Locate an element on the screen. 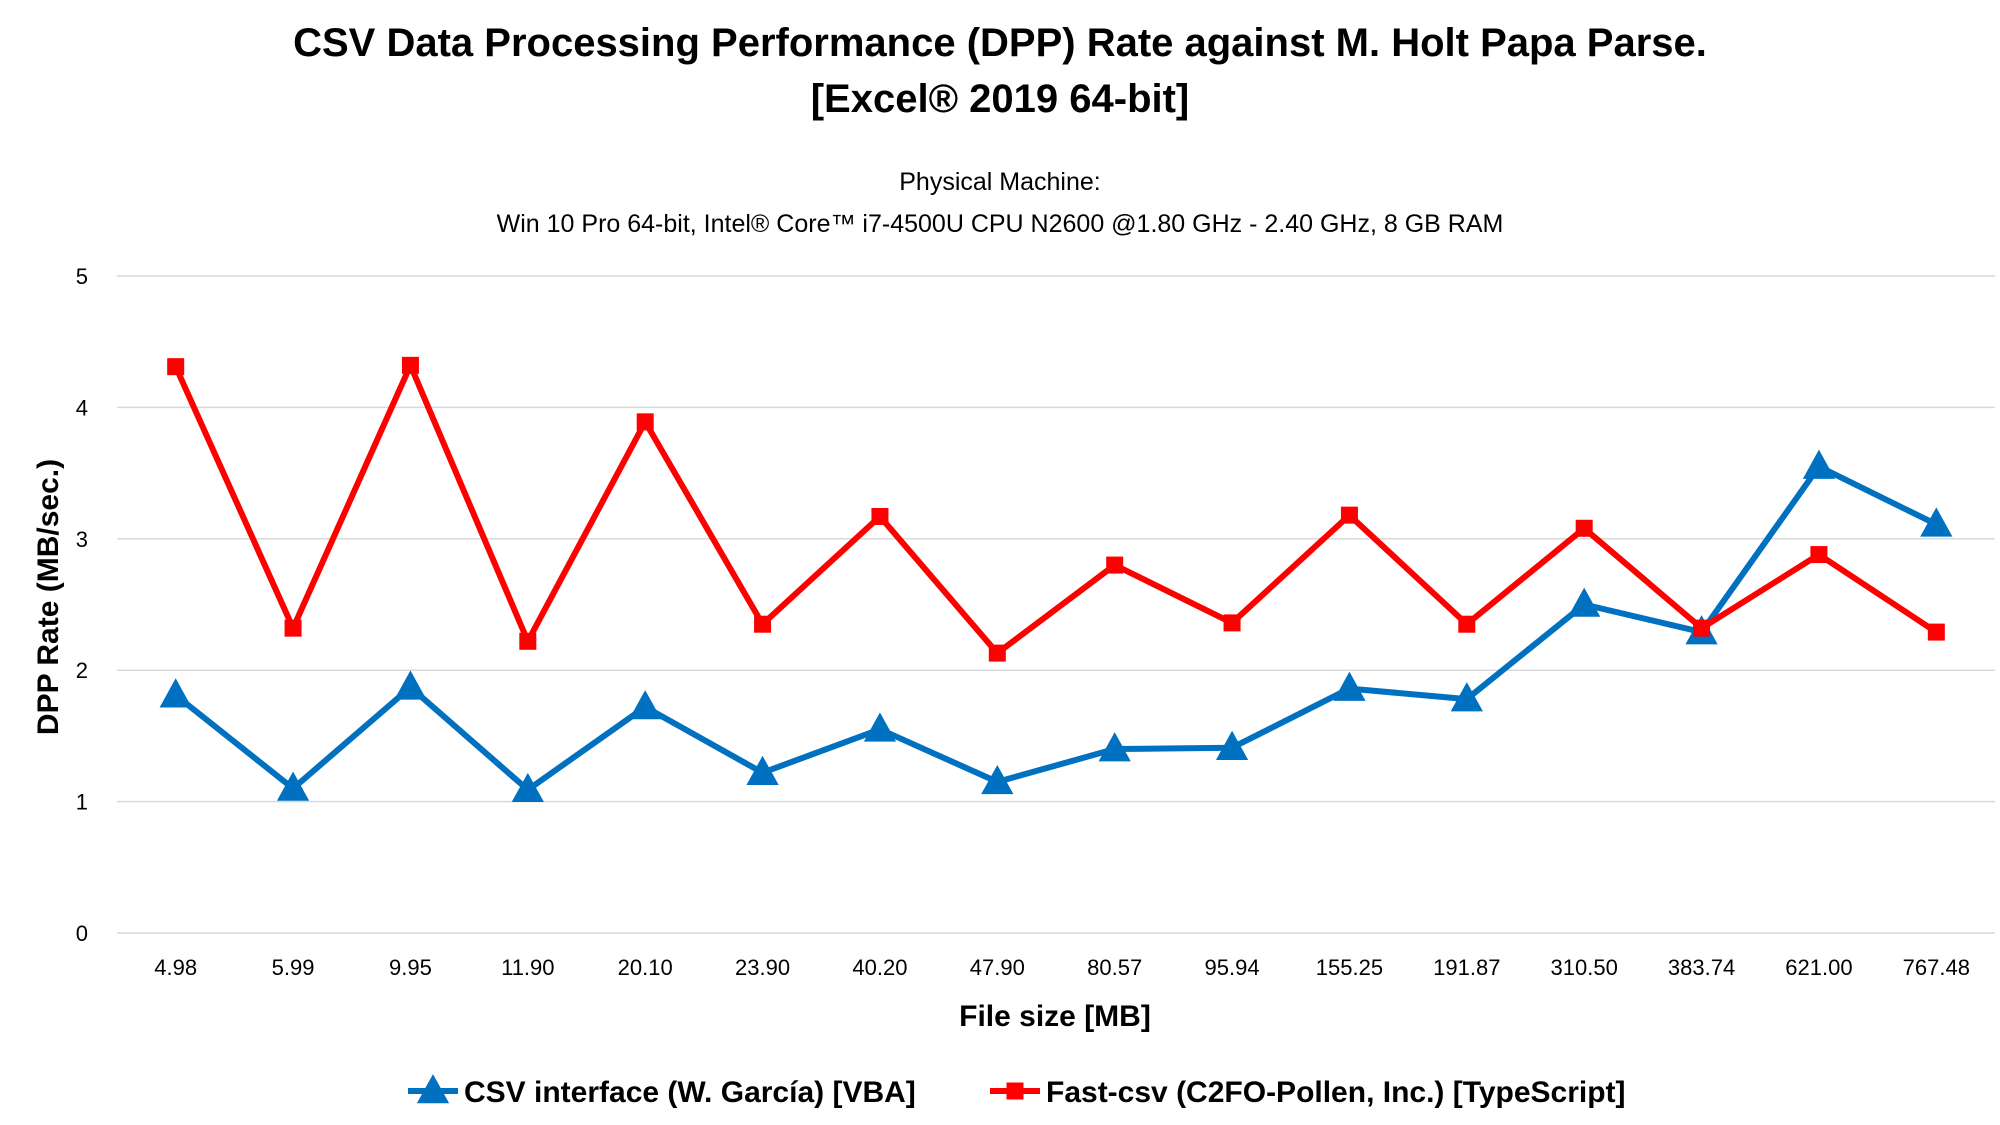  x-tick-label: 23.90 is located at coordinates (762, 967).